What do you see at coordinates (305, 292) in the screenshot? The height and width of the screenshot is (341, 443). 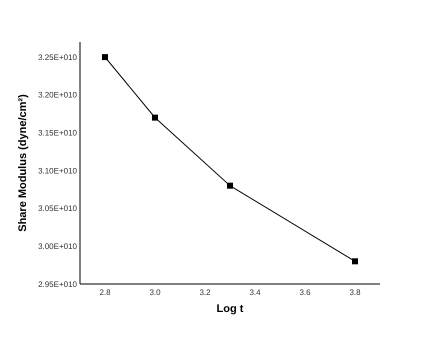 I see `x-tick-label: 3.6` at bounding box center [305, 292].